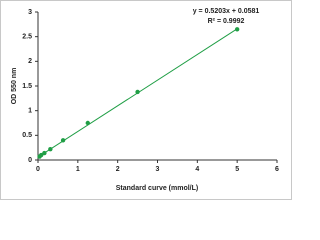 The height and width of the screenshot is (240, 320). I want to click on x-tick-label: 6, so click(277, 169).